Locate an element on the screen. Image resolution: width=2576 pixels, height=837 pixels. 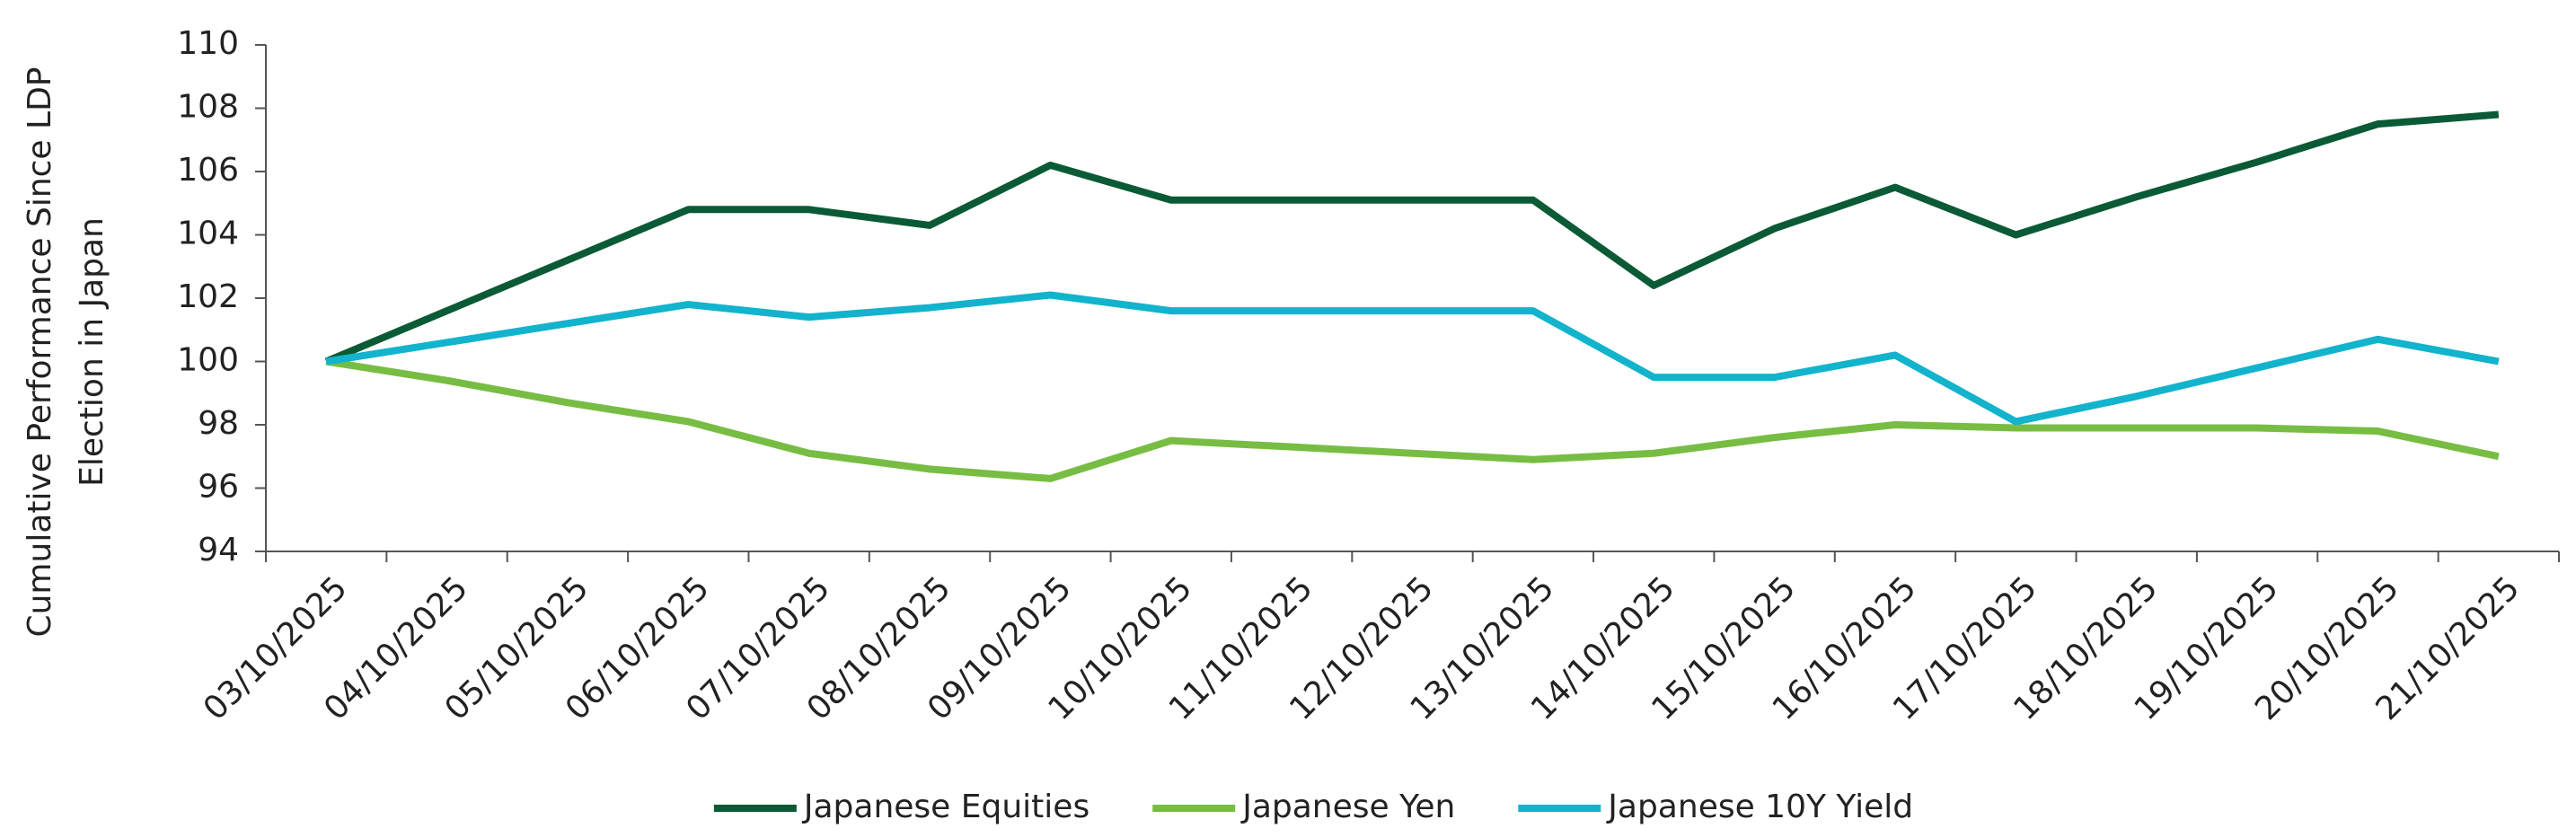
y-tick-label: 102 is located at coordinates (208, 296).